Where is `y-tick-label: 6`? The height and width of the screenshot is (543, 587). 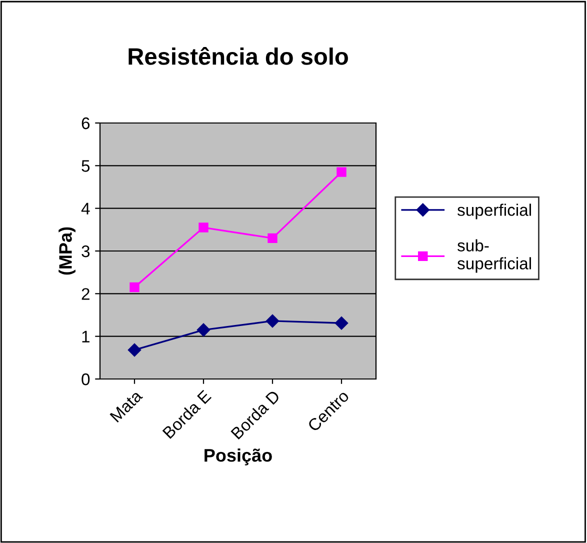
y-tick-label: 6 is located at coordinates (86, 123).